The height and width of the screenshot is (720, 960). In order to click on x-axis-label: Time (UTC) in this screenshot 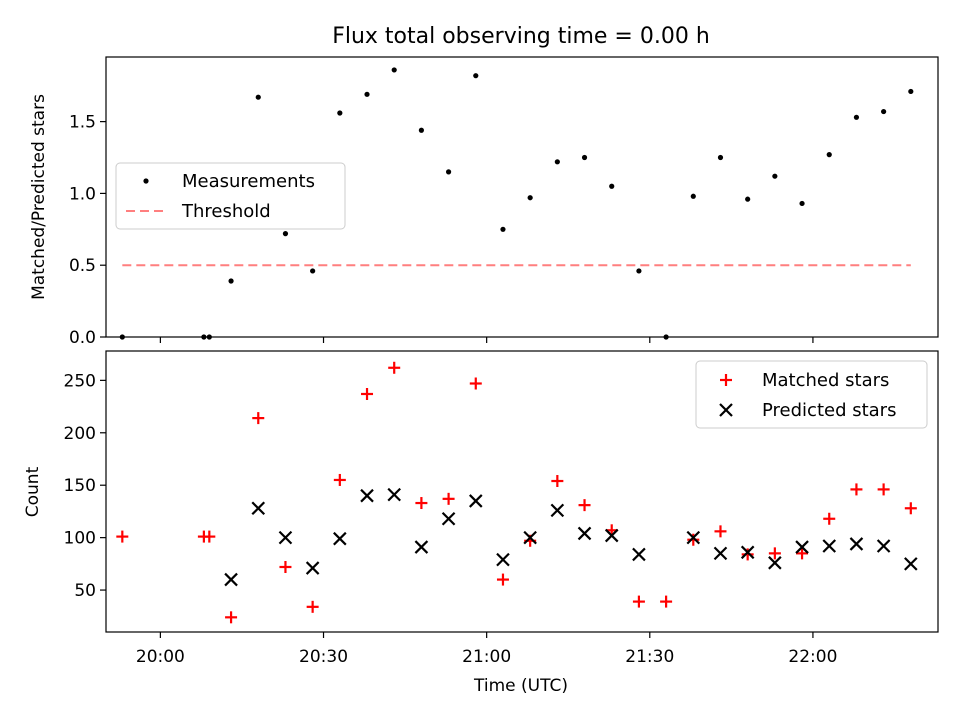, I will do `click(520, 686)`.